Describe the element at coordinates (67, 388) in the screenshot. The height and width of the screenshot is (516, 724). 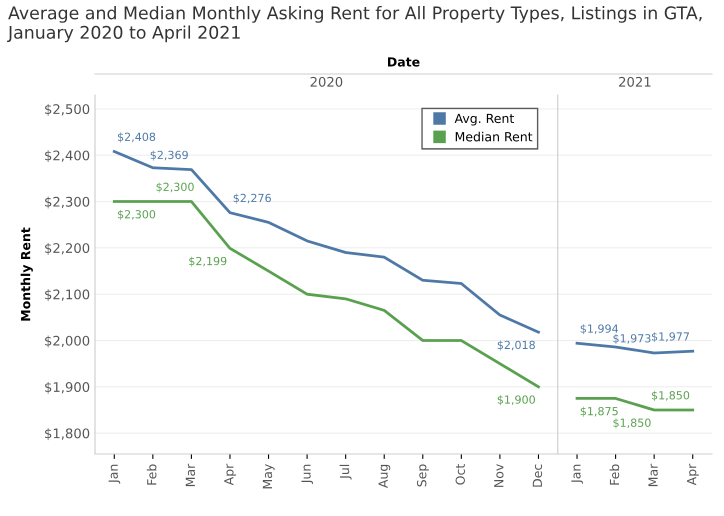
I see `y-tick-label: $1,900` at that location.